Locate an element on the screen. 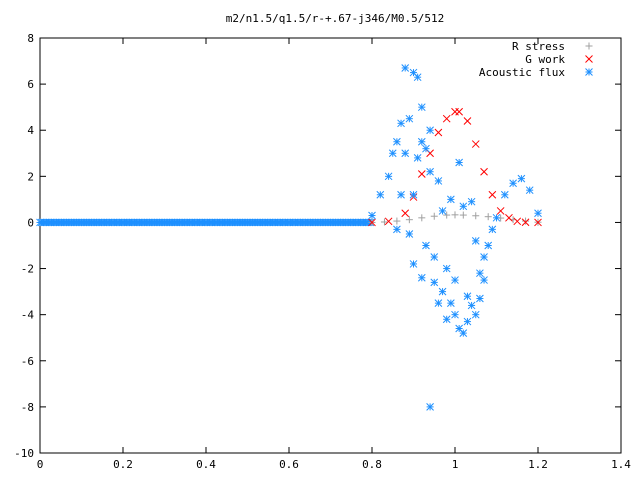 The width and height of the screenshot is (640, 480). legend-label: Acoustic flux is located at coordinates (522, 72).